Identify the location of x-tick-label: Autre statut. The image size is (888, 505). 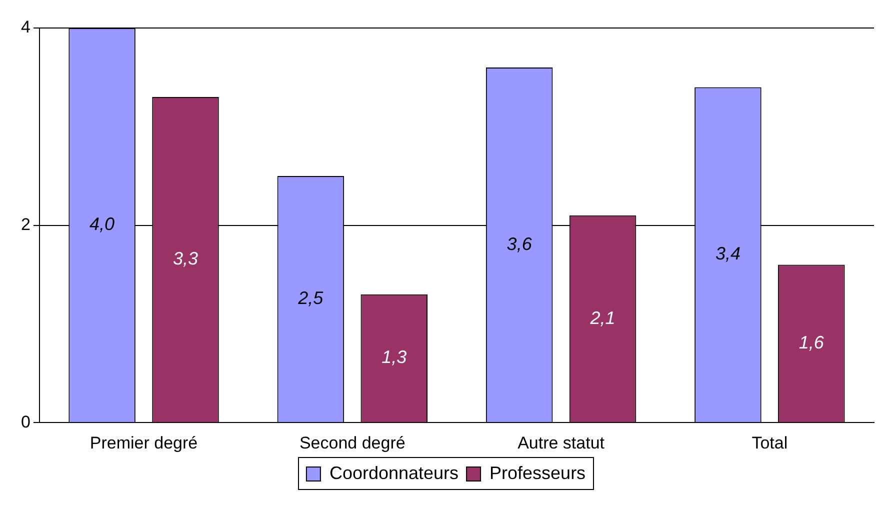
(561, 442).